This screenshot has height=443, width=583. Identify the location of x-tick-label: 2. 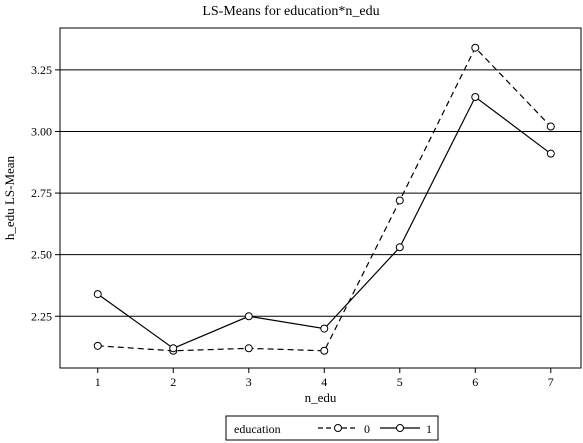
(173, 382).